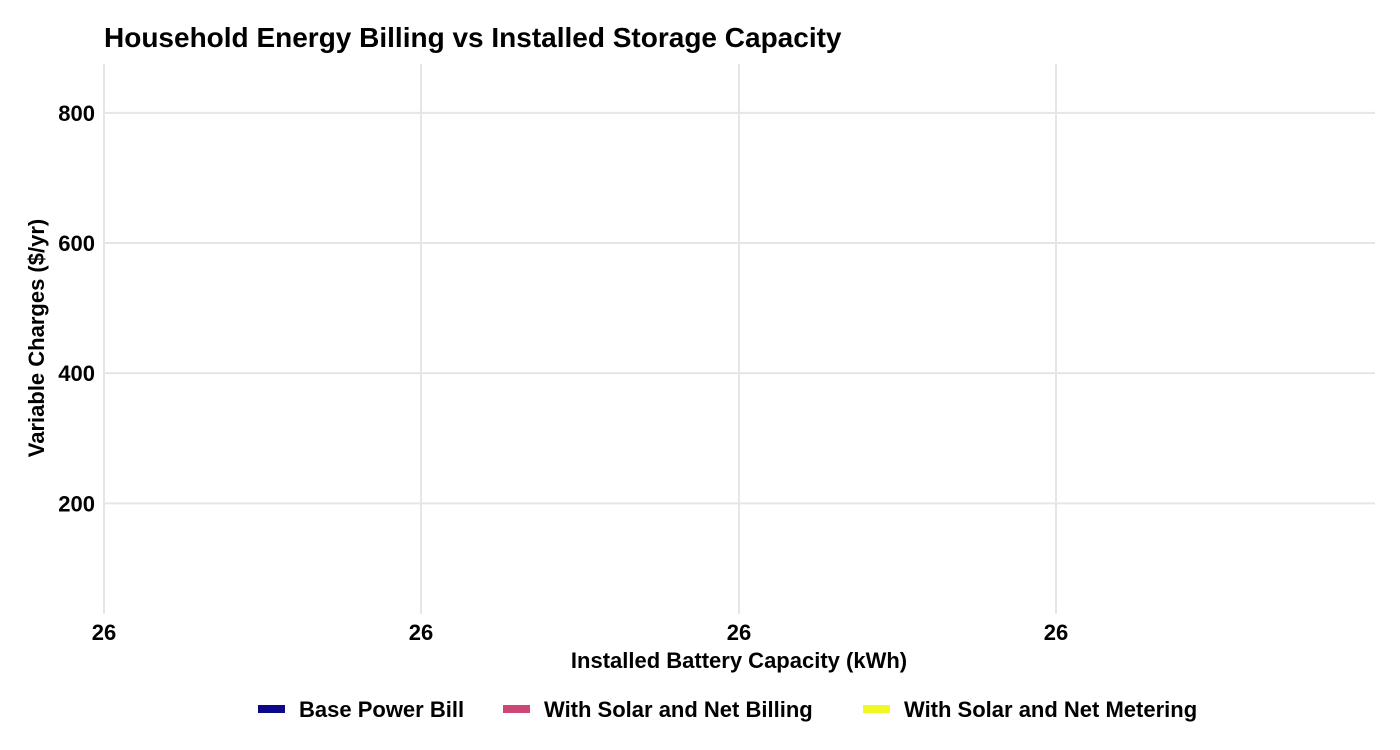 The height and width of the screenshot is (750, 1400). I want to click on y-tick-label: 200, so click(76, 503).